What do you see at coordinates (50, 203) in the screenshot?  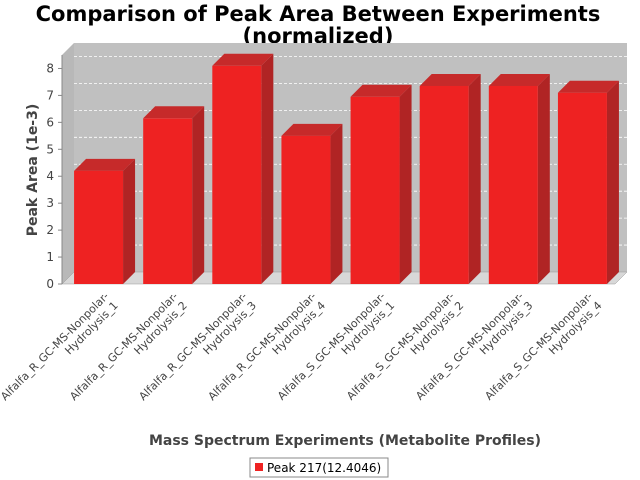 I see `y-tick-label: 3` at bounding box center [50, 203].